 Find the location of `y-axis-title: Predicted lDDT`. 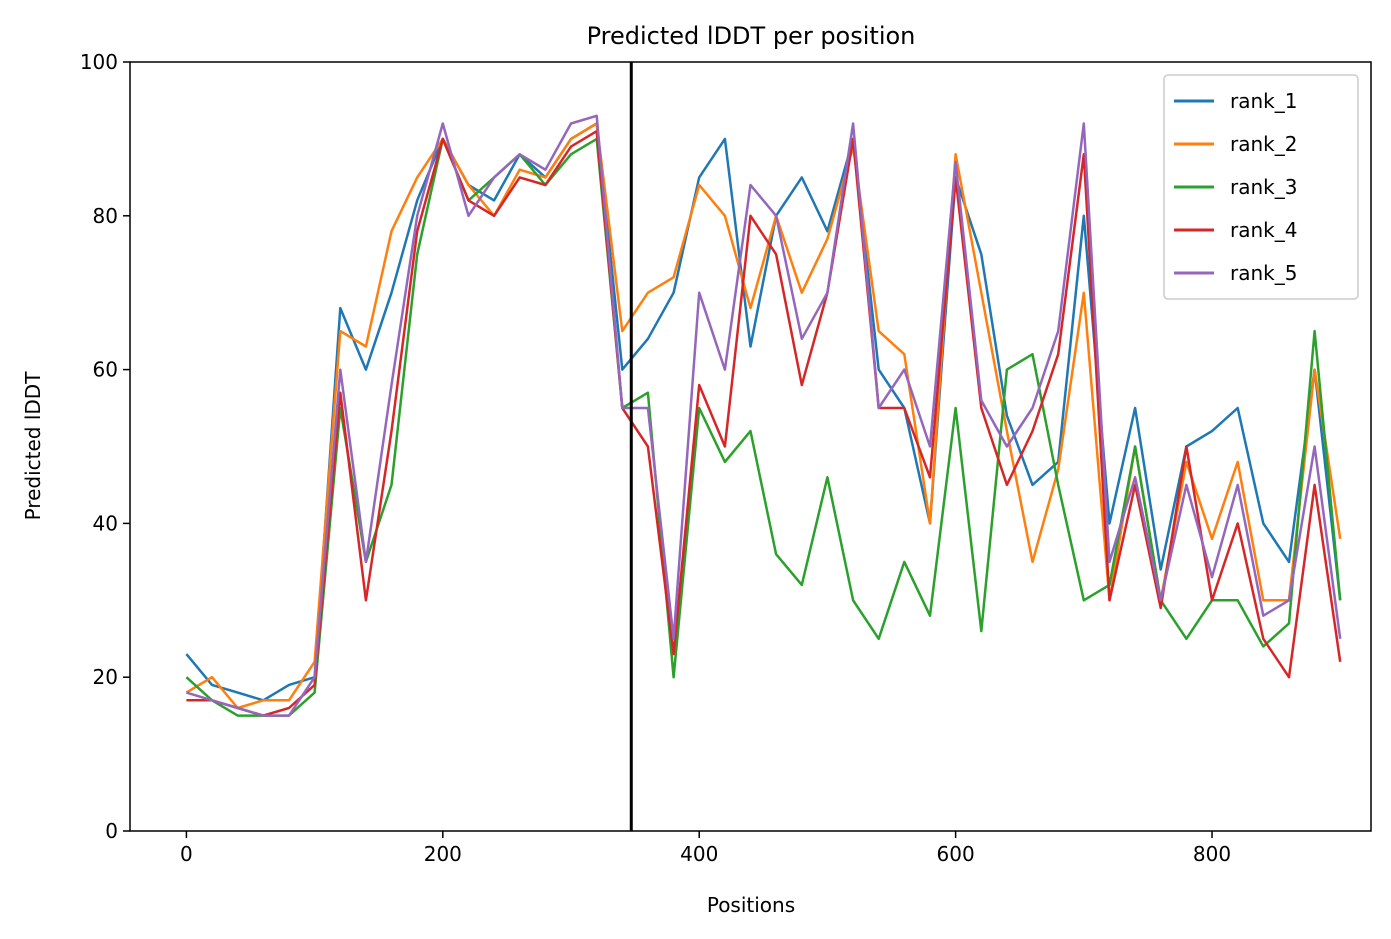

y-axis-title: Predicted lDDT is located at coordinates (33, 446).